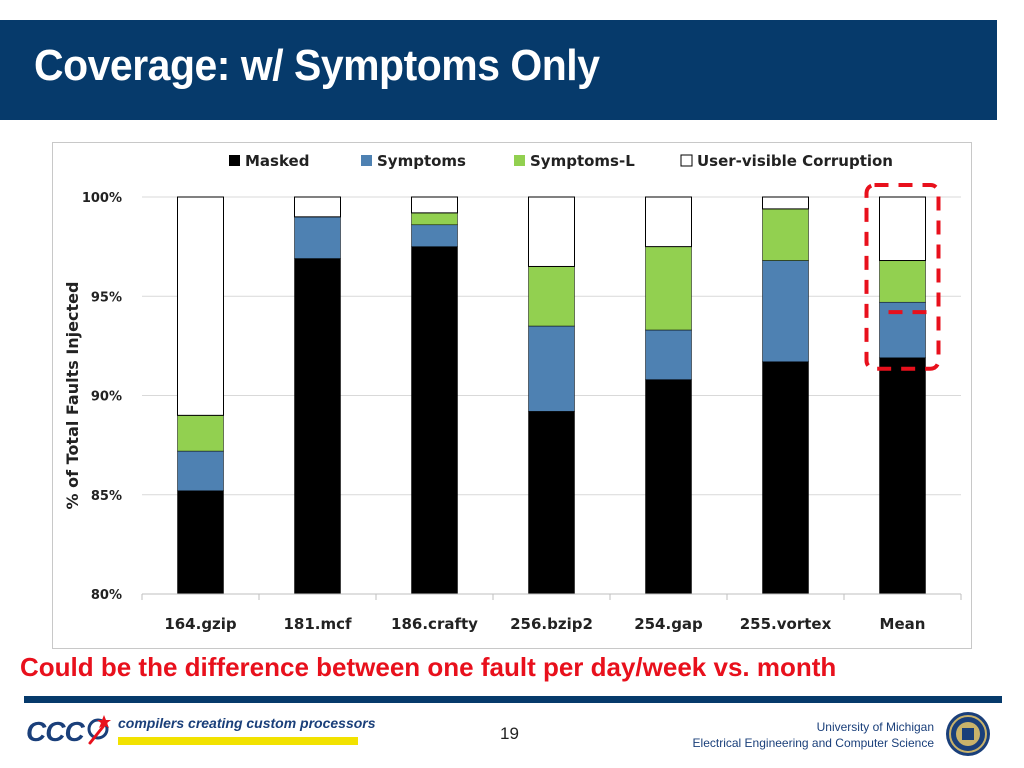  What do you see at coordinates (238, 741) in the screenshot?
I see `tagline-underline` at bounding box center [238, 741].